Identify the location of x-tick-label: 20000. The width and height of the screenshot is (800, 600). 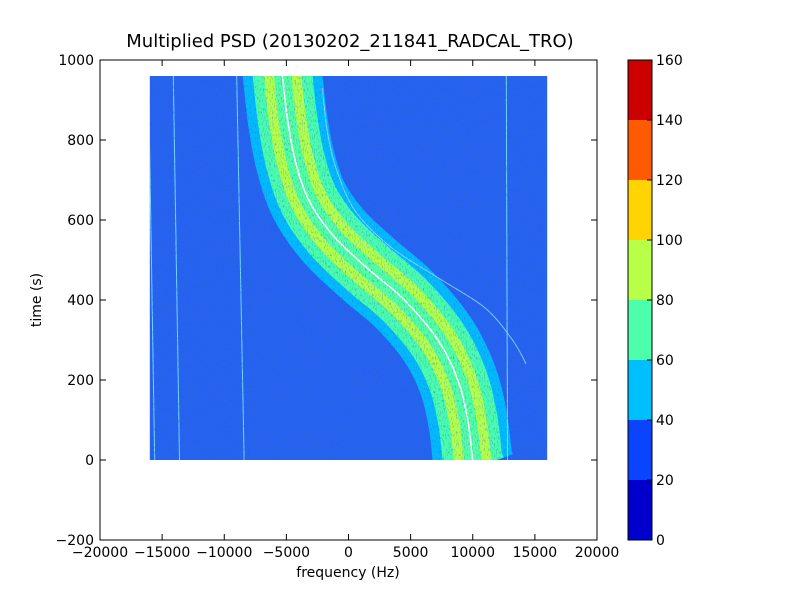
(597, 553).